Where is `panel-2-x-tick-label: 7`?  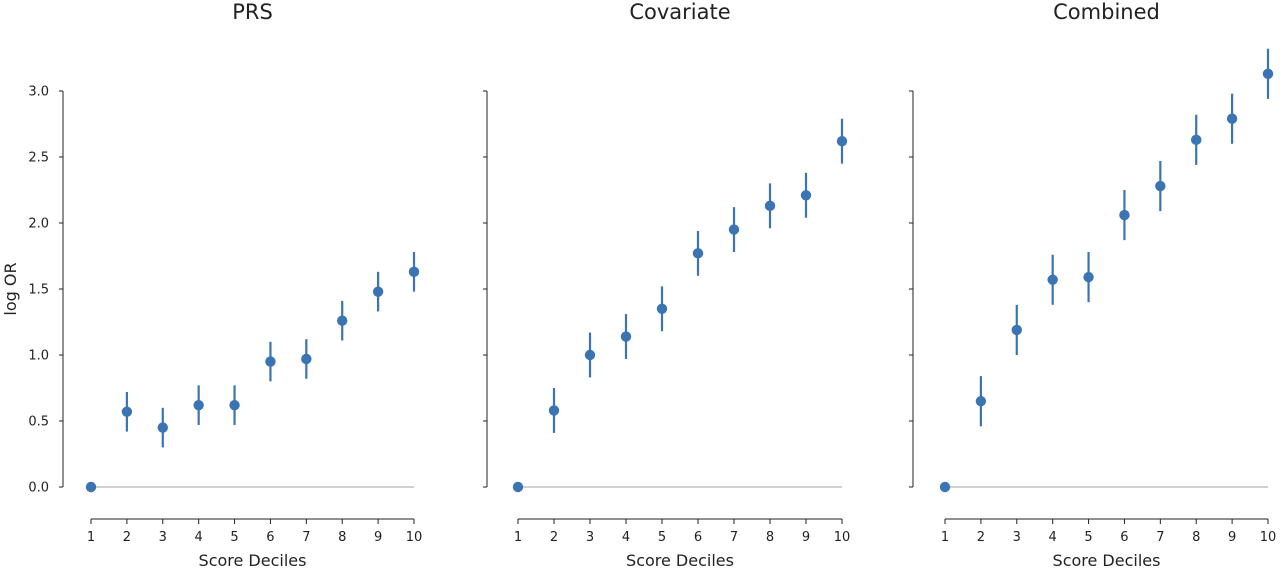
panel-2-x-tick-label: 7 is located at coordinates (734, 537).